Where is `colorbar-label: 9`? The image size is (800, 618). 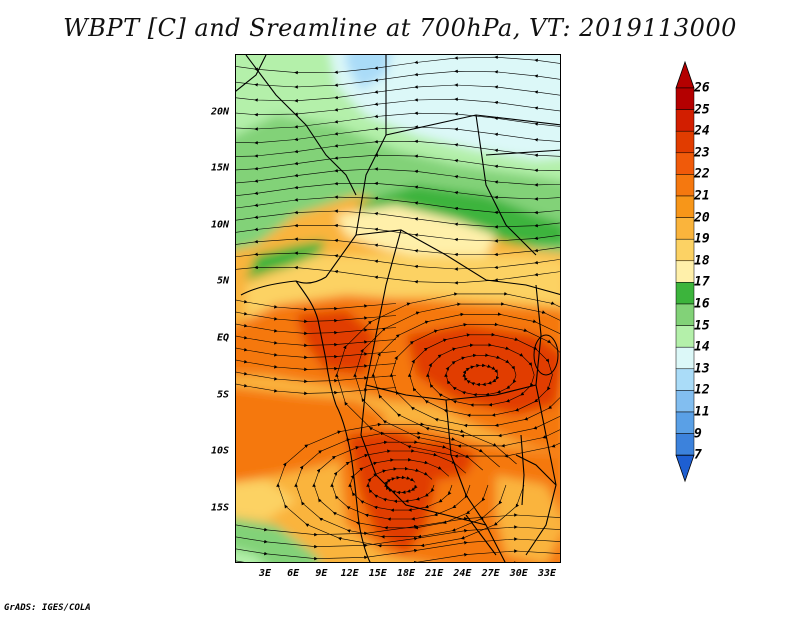 colorbar-label: 9 is located at coordinates (698, 434).